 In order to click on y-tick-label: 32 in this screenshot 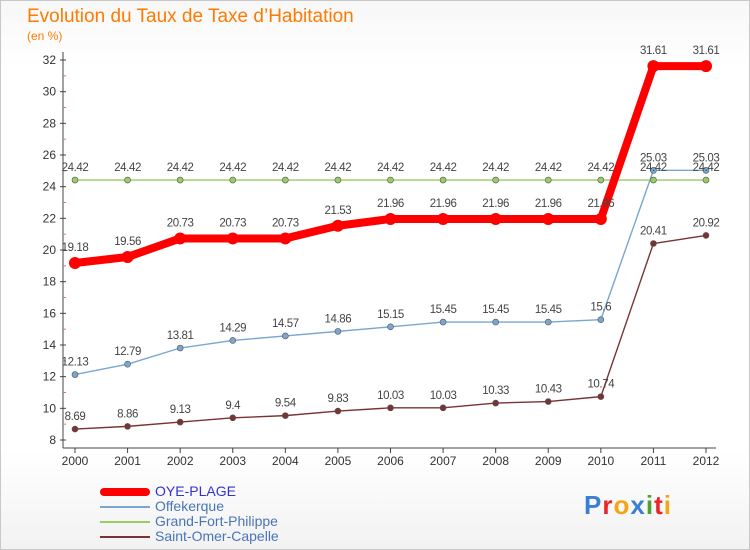, I will do `click(50, 60)`.